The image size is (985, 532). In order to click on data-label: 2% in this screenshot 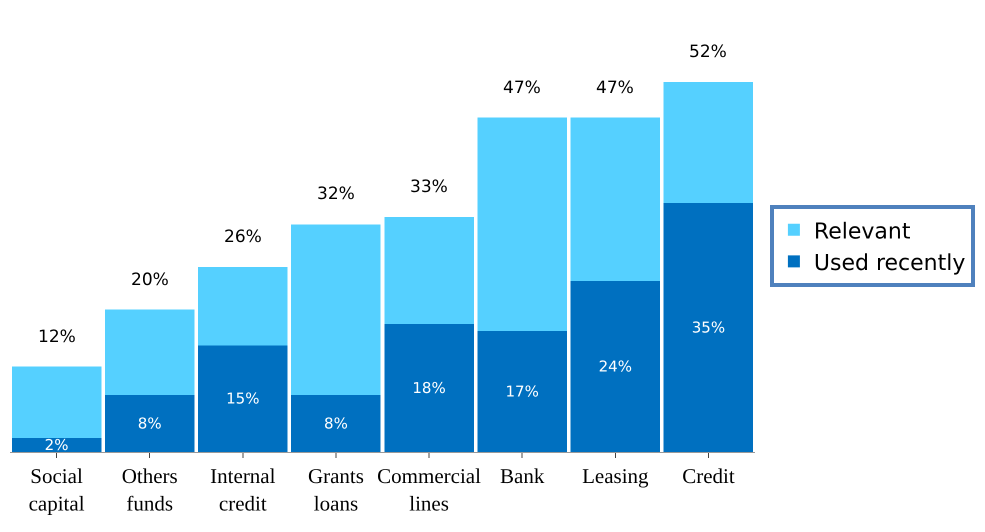, I will do `click(56, 445)`.